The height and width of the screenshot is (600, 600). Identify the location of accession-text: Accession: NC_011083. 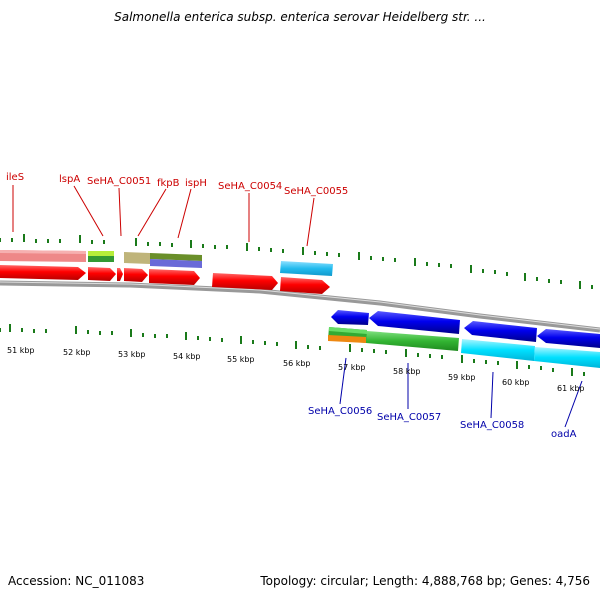
(76, 581).